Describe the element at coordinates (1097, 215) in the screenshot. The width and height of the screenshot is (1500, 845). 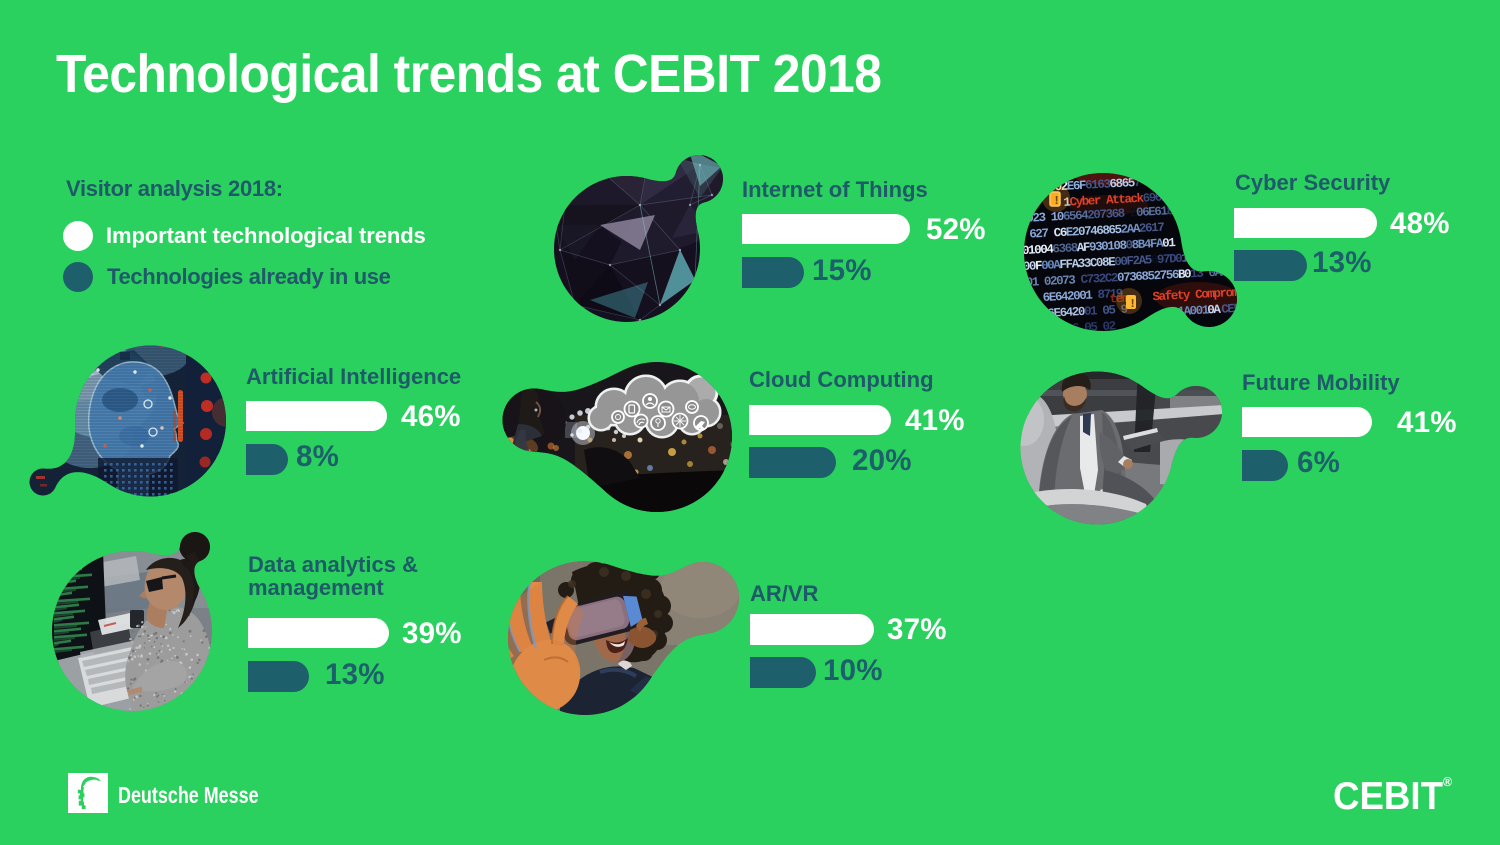
I see `svg-text: 4023 106564207368 206E618` at that location.